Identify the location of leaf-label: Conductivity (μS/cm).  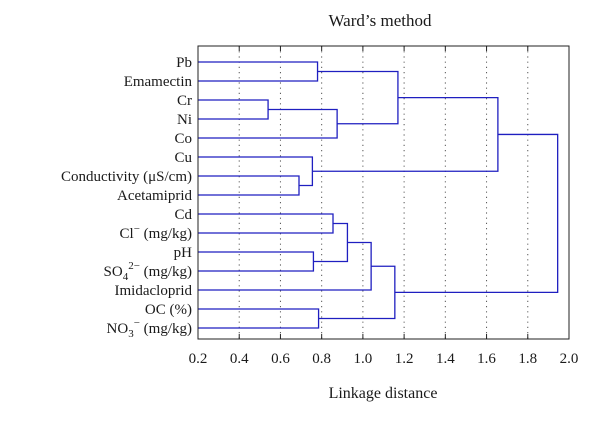
(126, 177).